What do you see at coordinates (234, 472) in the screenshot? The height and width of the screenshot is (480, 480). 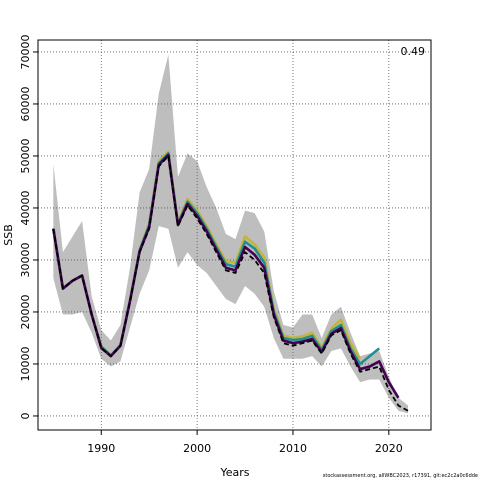 I see `x-axis-label: Years` at bounding box center [234, 472].